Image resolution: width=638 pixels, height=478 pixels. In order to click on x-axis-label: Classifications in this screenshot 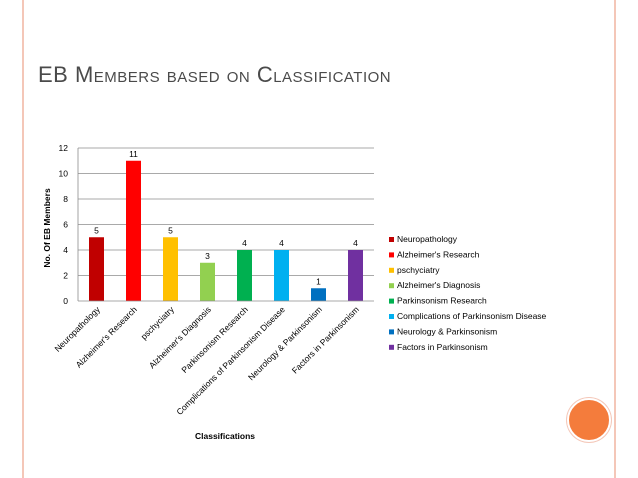, I will do `click(225, 436)`.